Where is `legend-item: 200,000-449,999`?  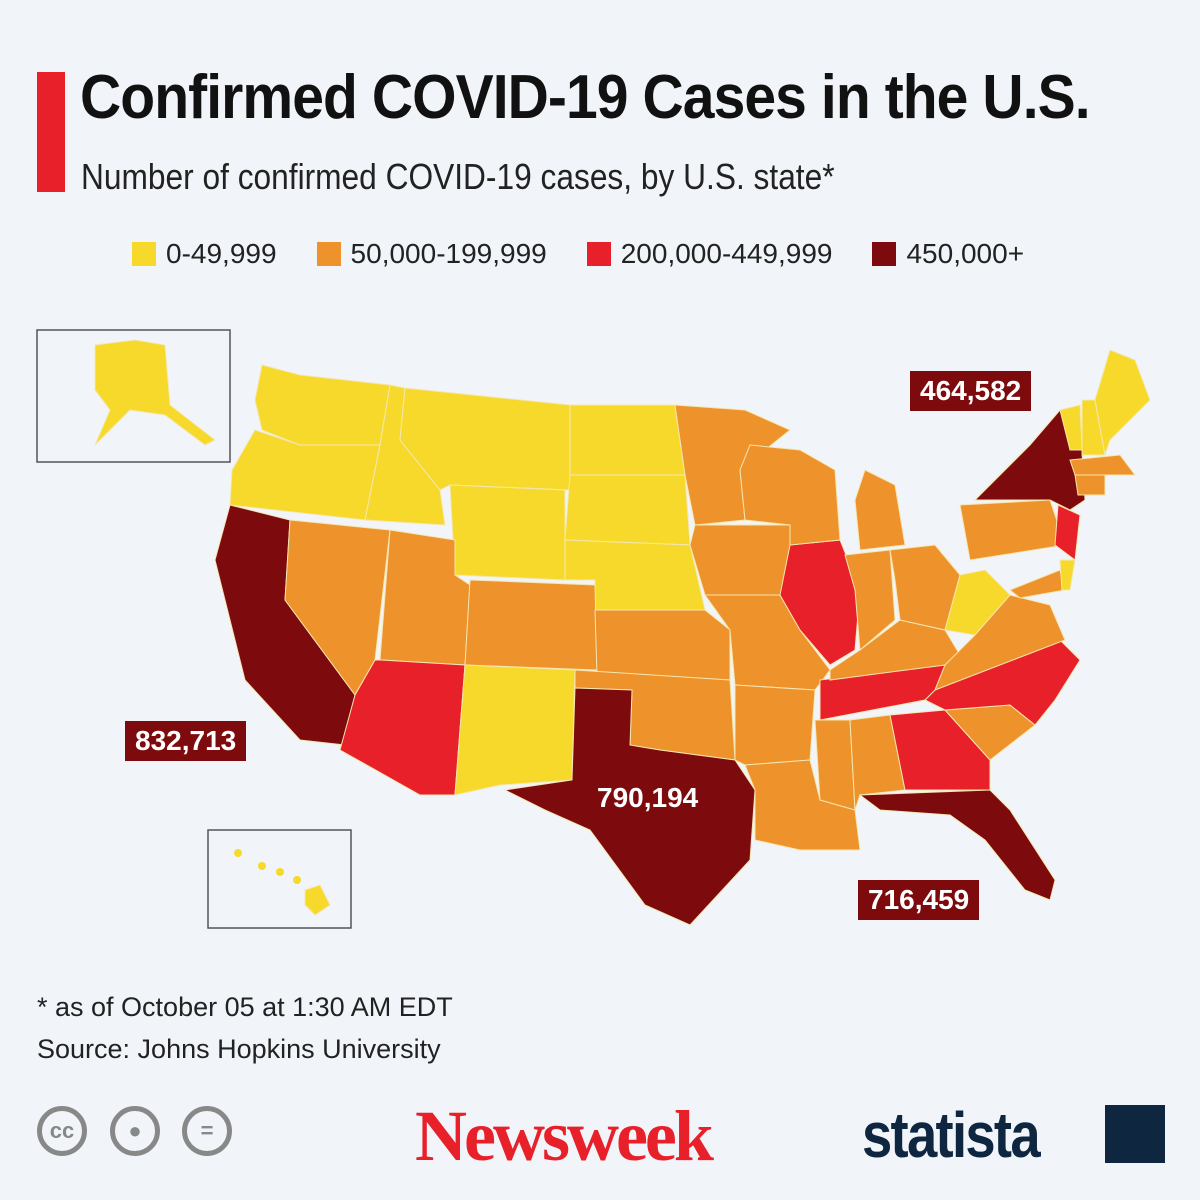
legend-item: 200,000-449,999 is located at coordinates (709, 254).